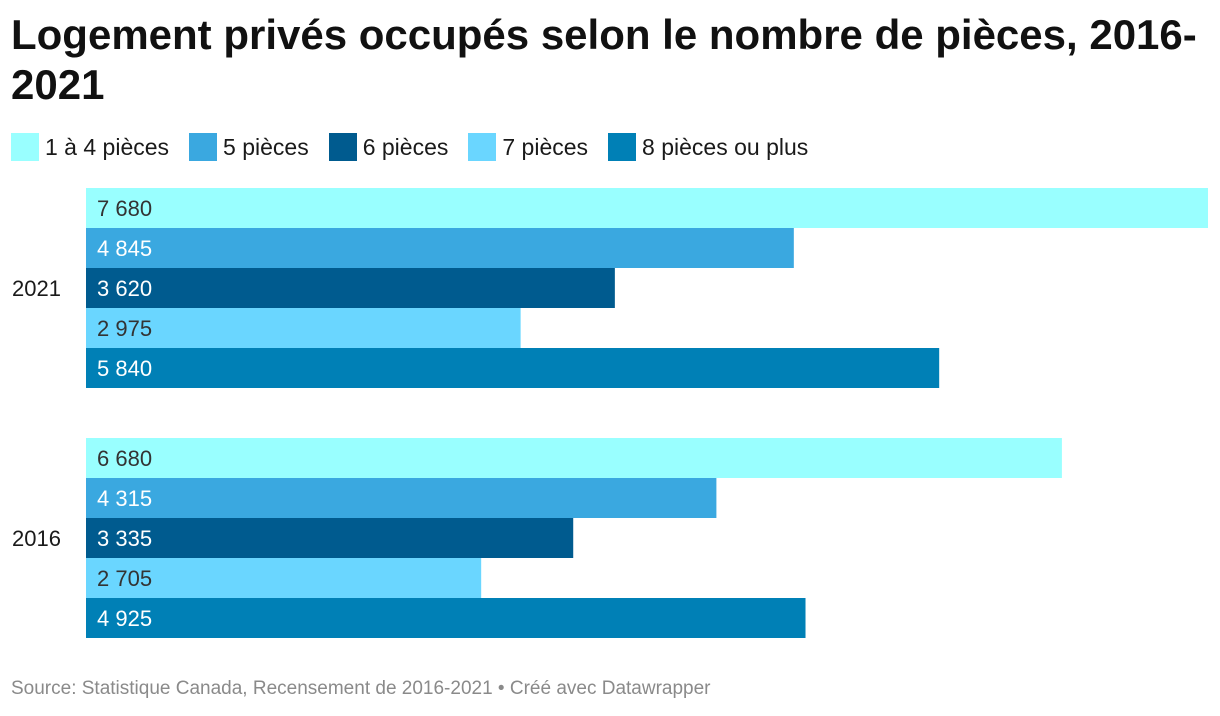 The width and height of the screenshot is (1220, 716). I want to click on bar-value-label: 2 975, so click(124, 328).